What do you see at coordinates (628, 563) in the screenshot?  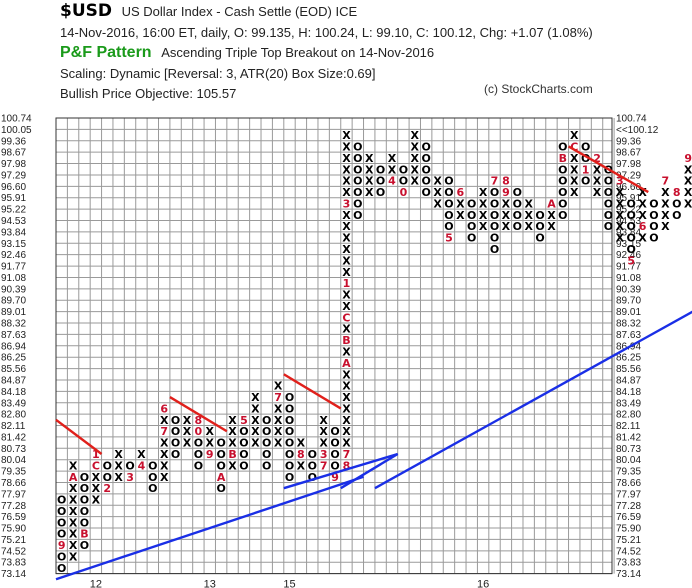 I see `y-tick-label-right: 73.83` at bounding box center [628, 563].